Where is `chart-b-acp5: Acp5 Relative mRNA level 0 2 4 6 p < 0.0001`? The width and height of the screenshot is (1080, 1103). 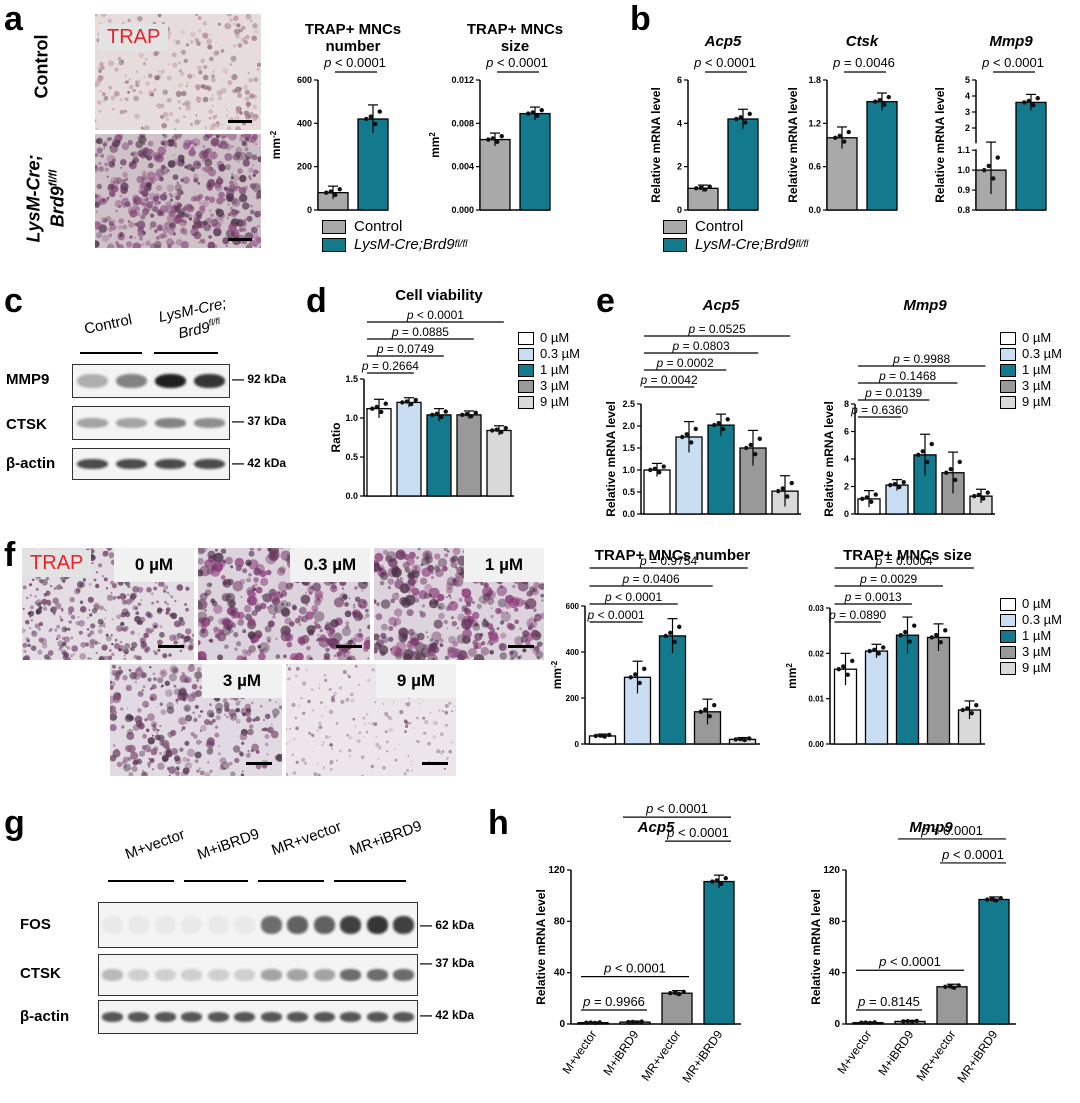
chart-b-acp5: Acp5 Relative mRNA level 0 2 4 6 p < 0.0001 is located at coordinates (704, 124).